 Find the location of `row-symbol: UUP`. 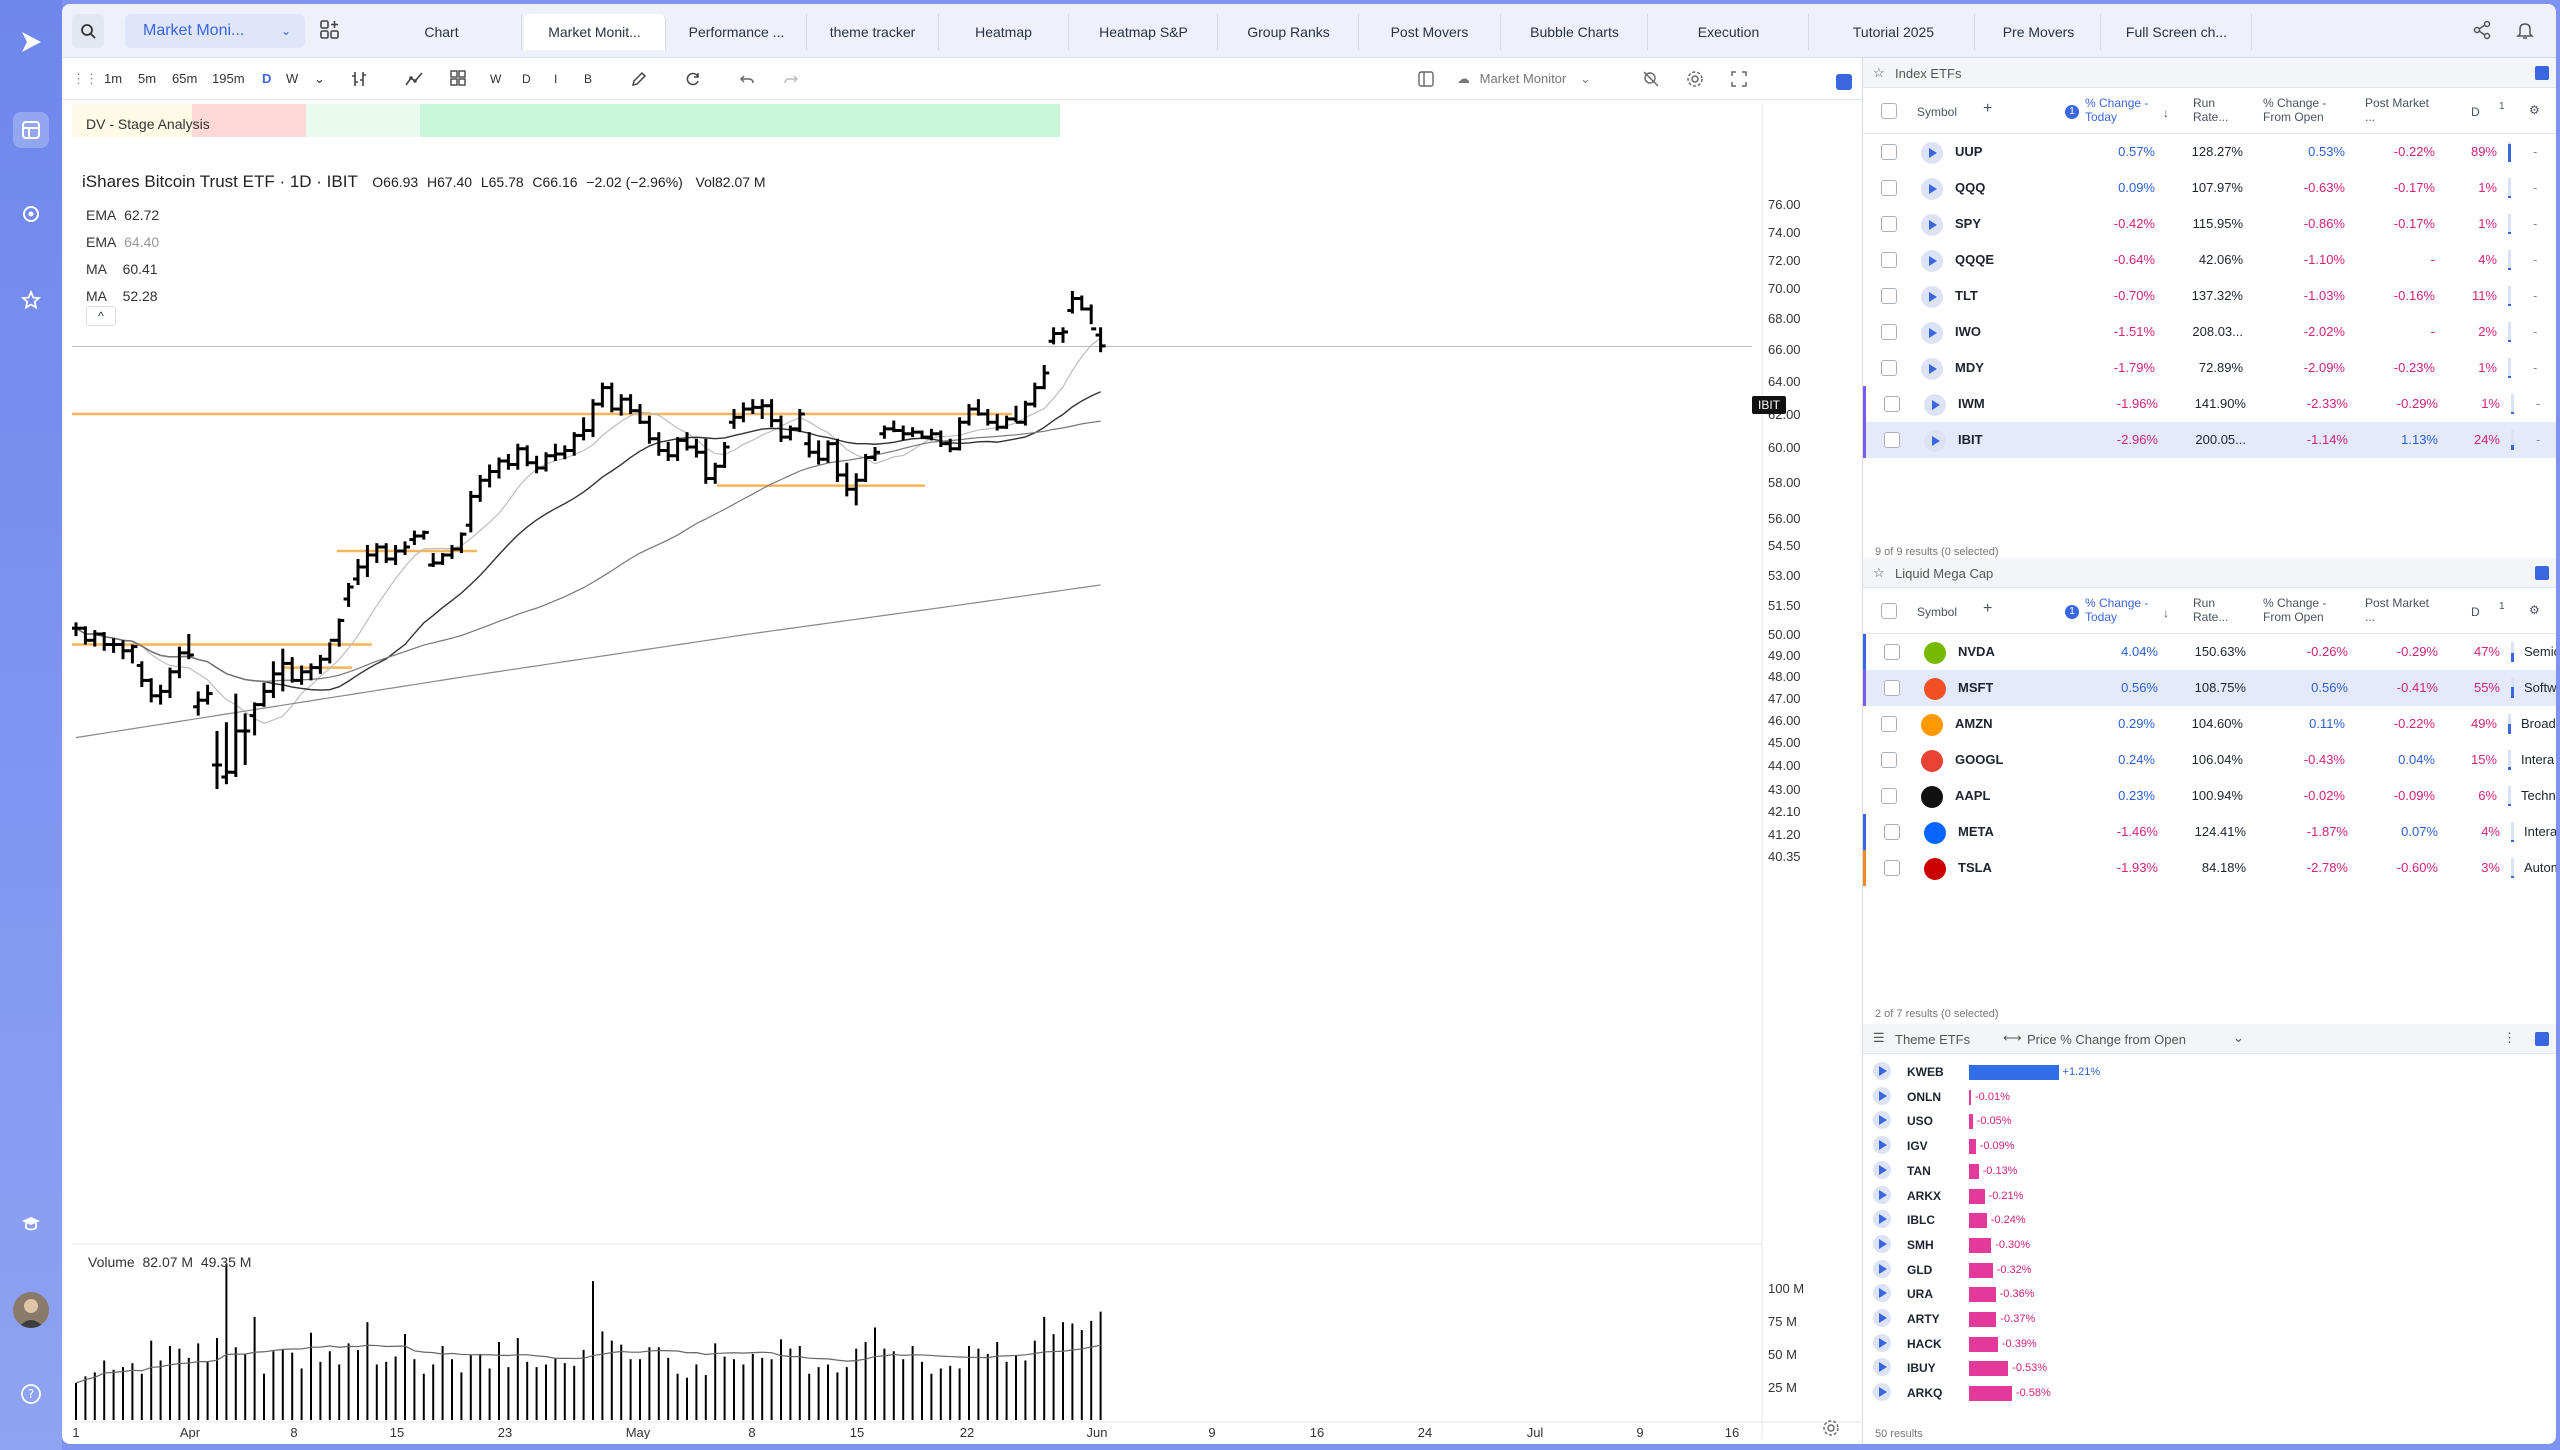

row-symbol: UUP is located at coordinates (1969, 151).